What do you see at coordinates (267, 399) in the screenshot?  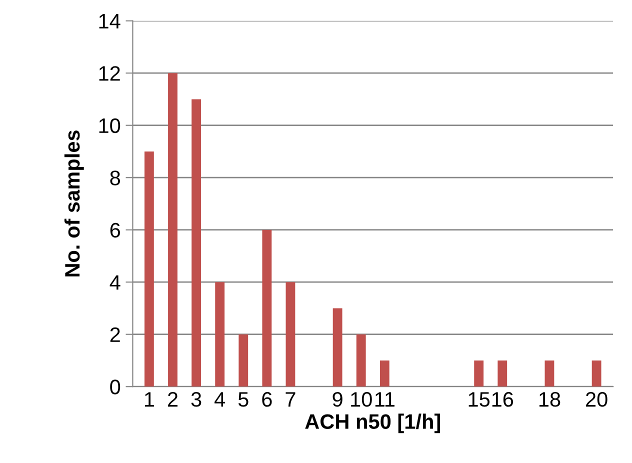 I see `x-tick-label: 6` at bounding box center [267, 399].